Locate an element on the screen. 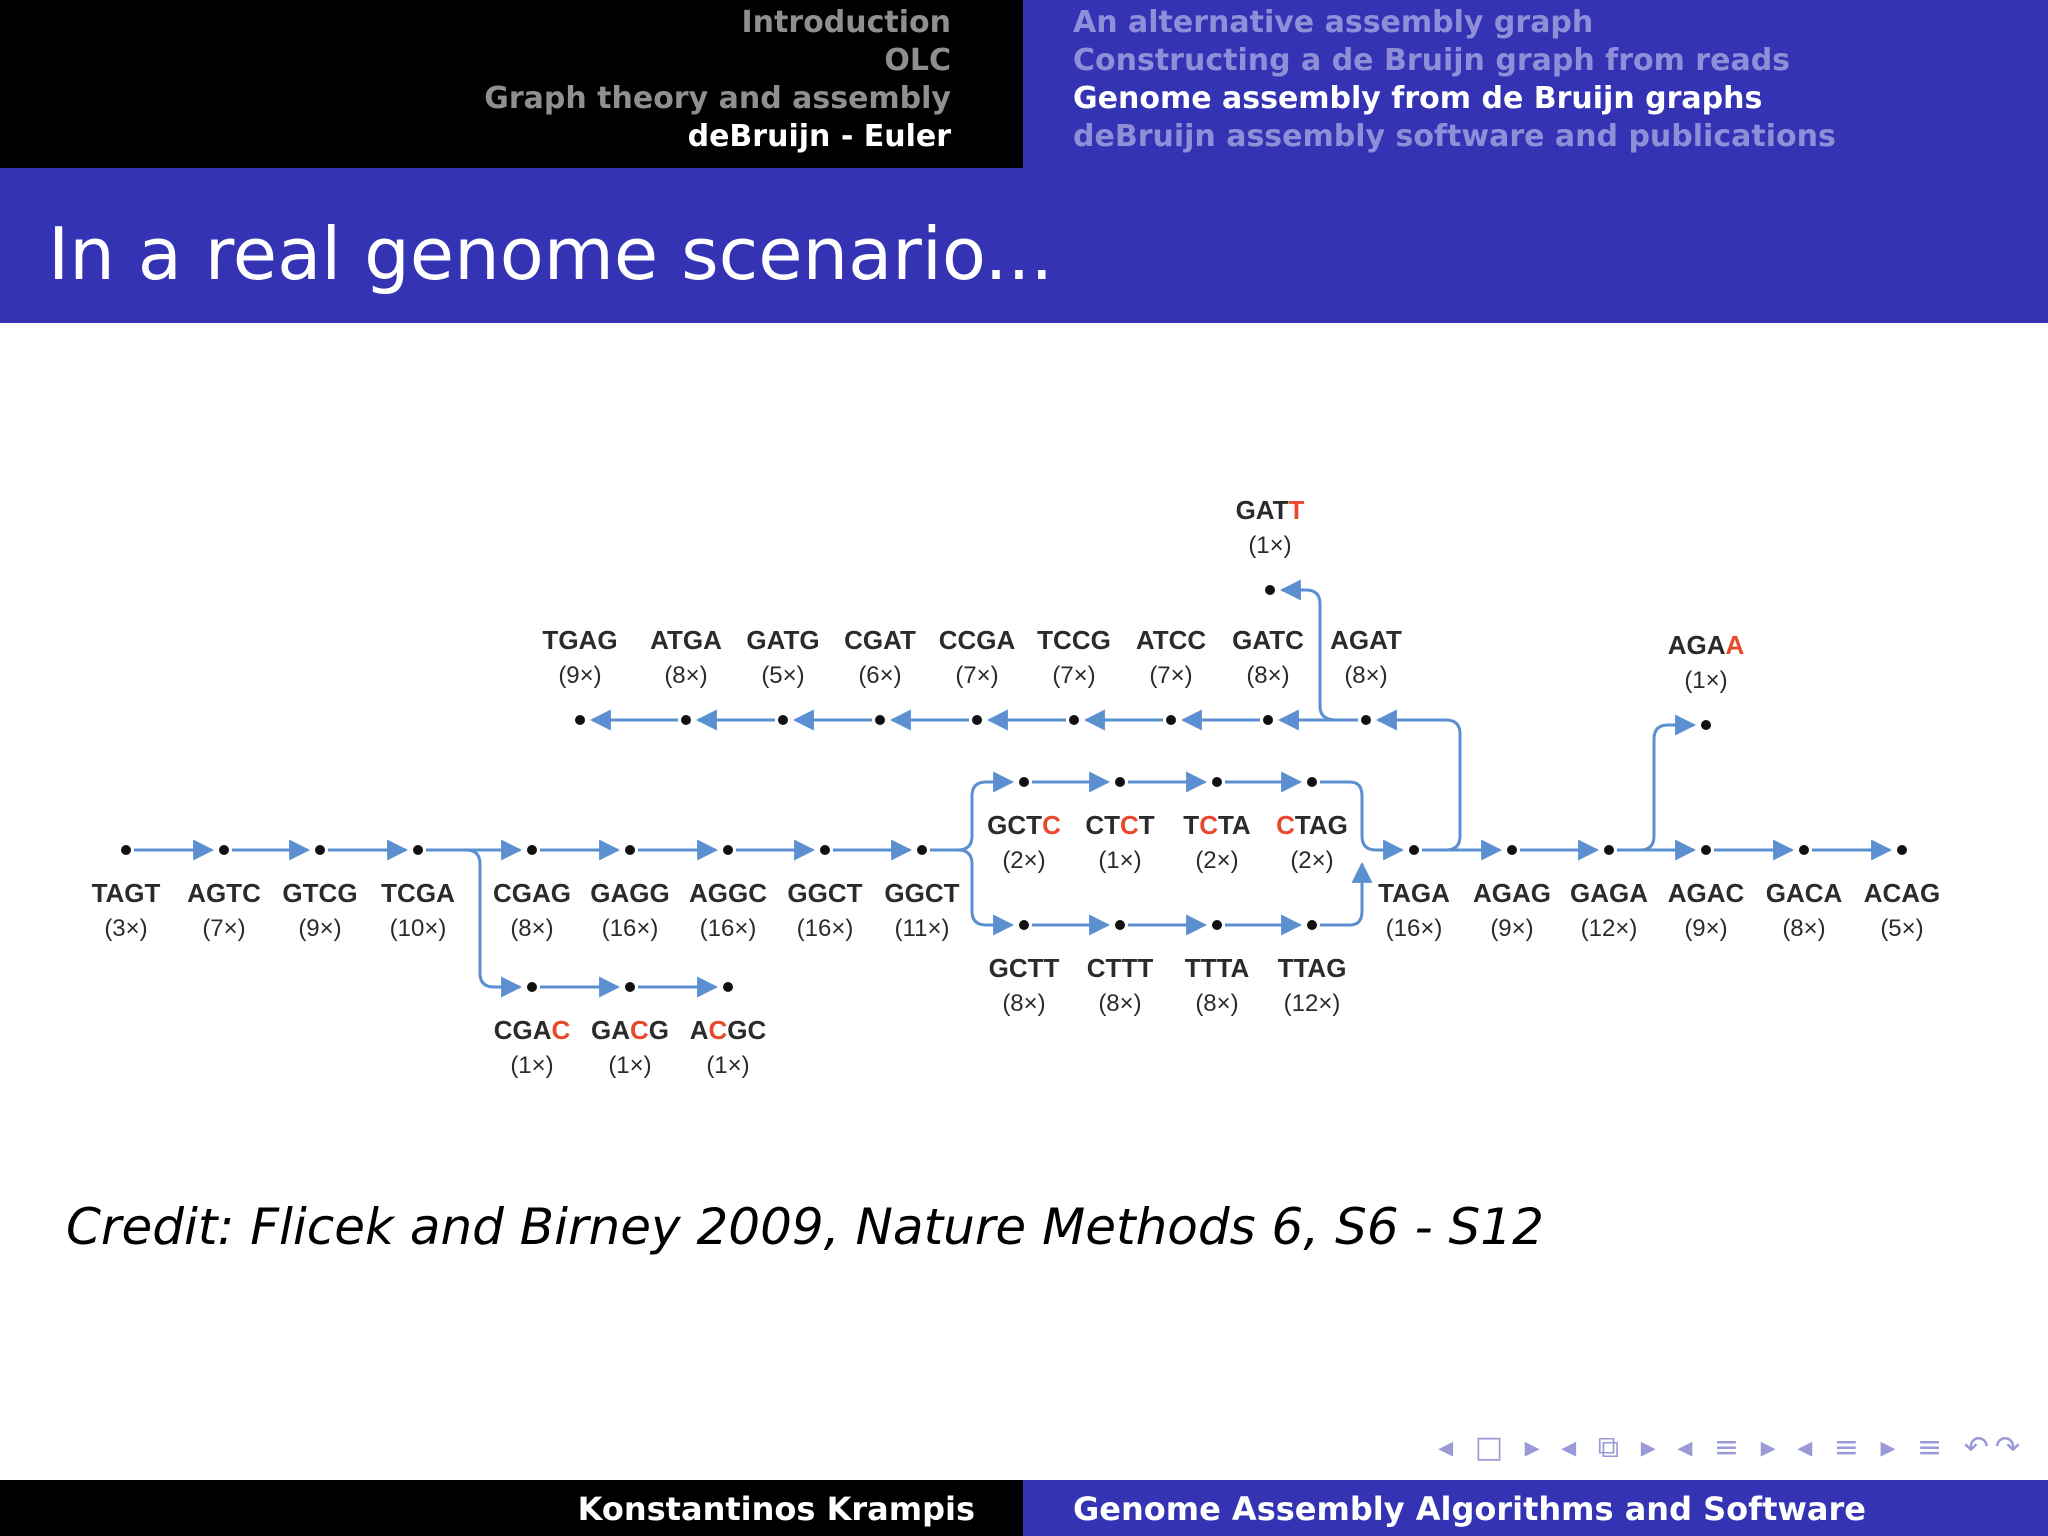  kmer-count-label: (6×) is located at coordinates (879, 675).